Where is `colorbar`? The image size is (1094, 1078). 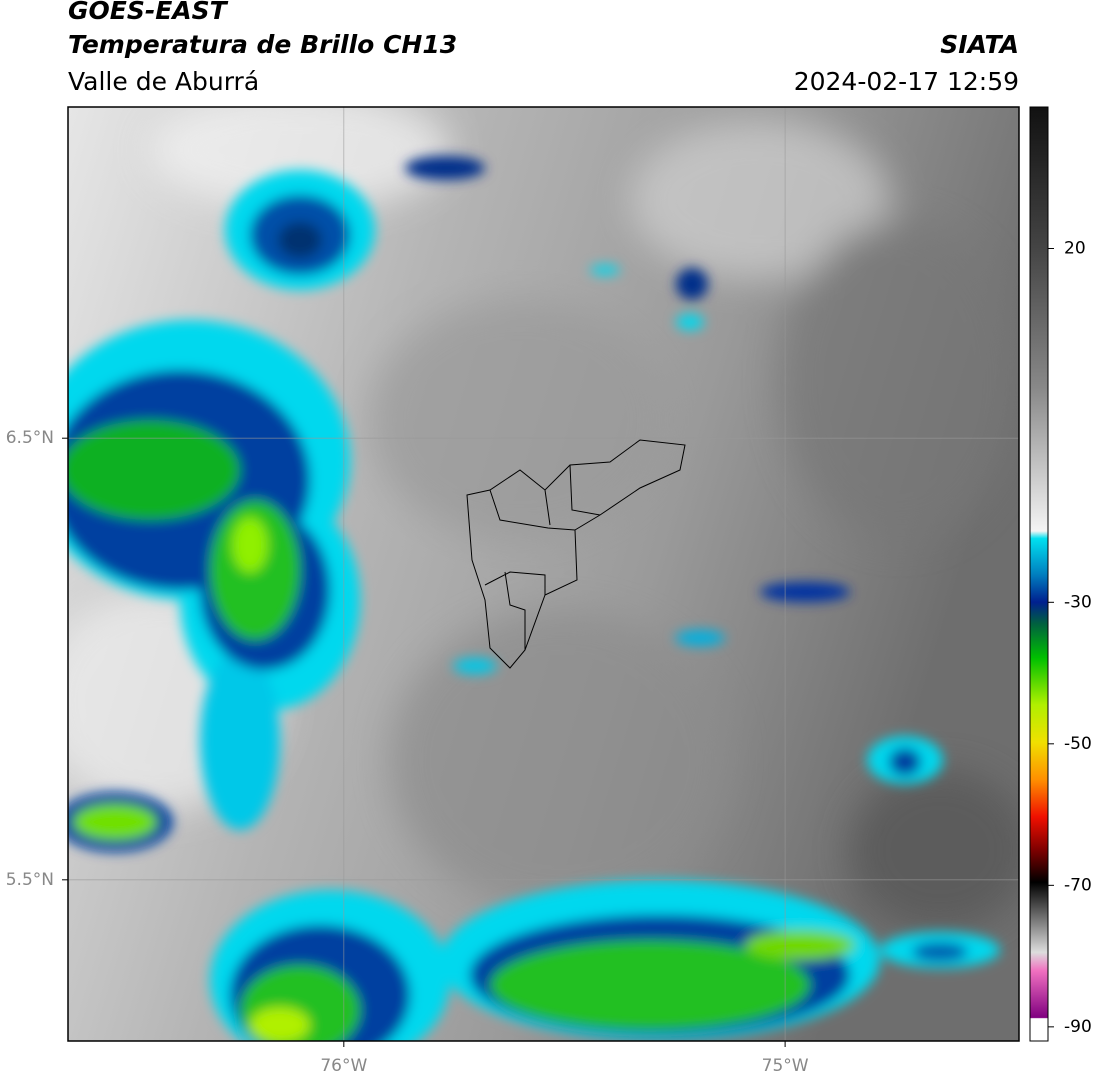
colorbar is located at coordinates (1039, 574).